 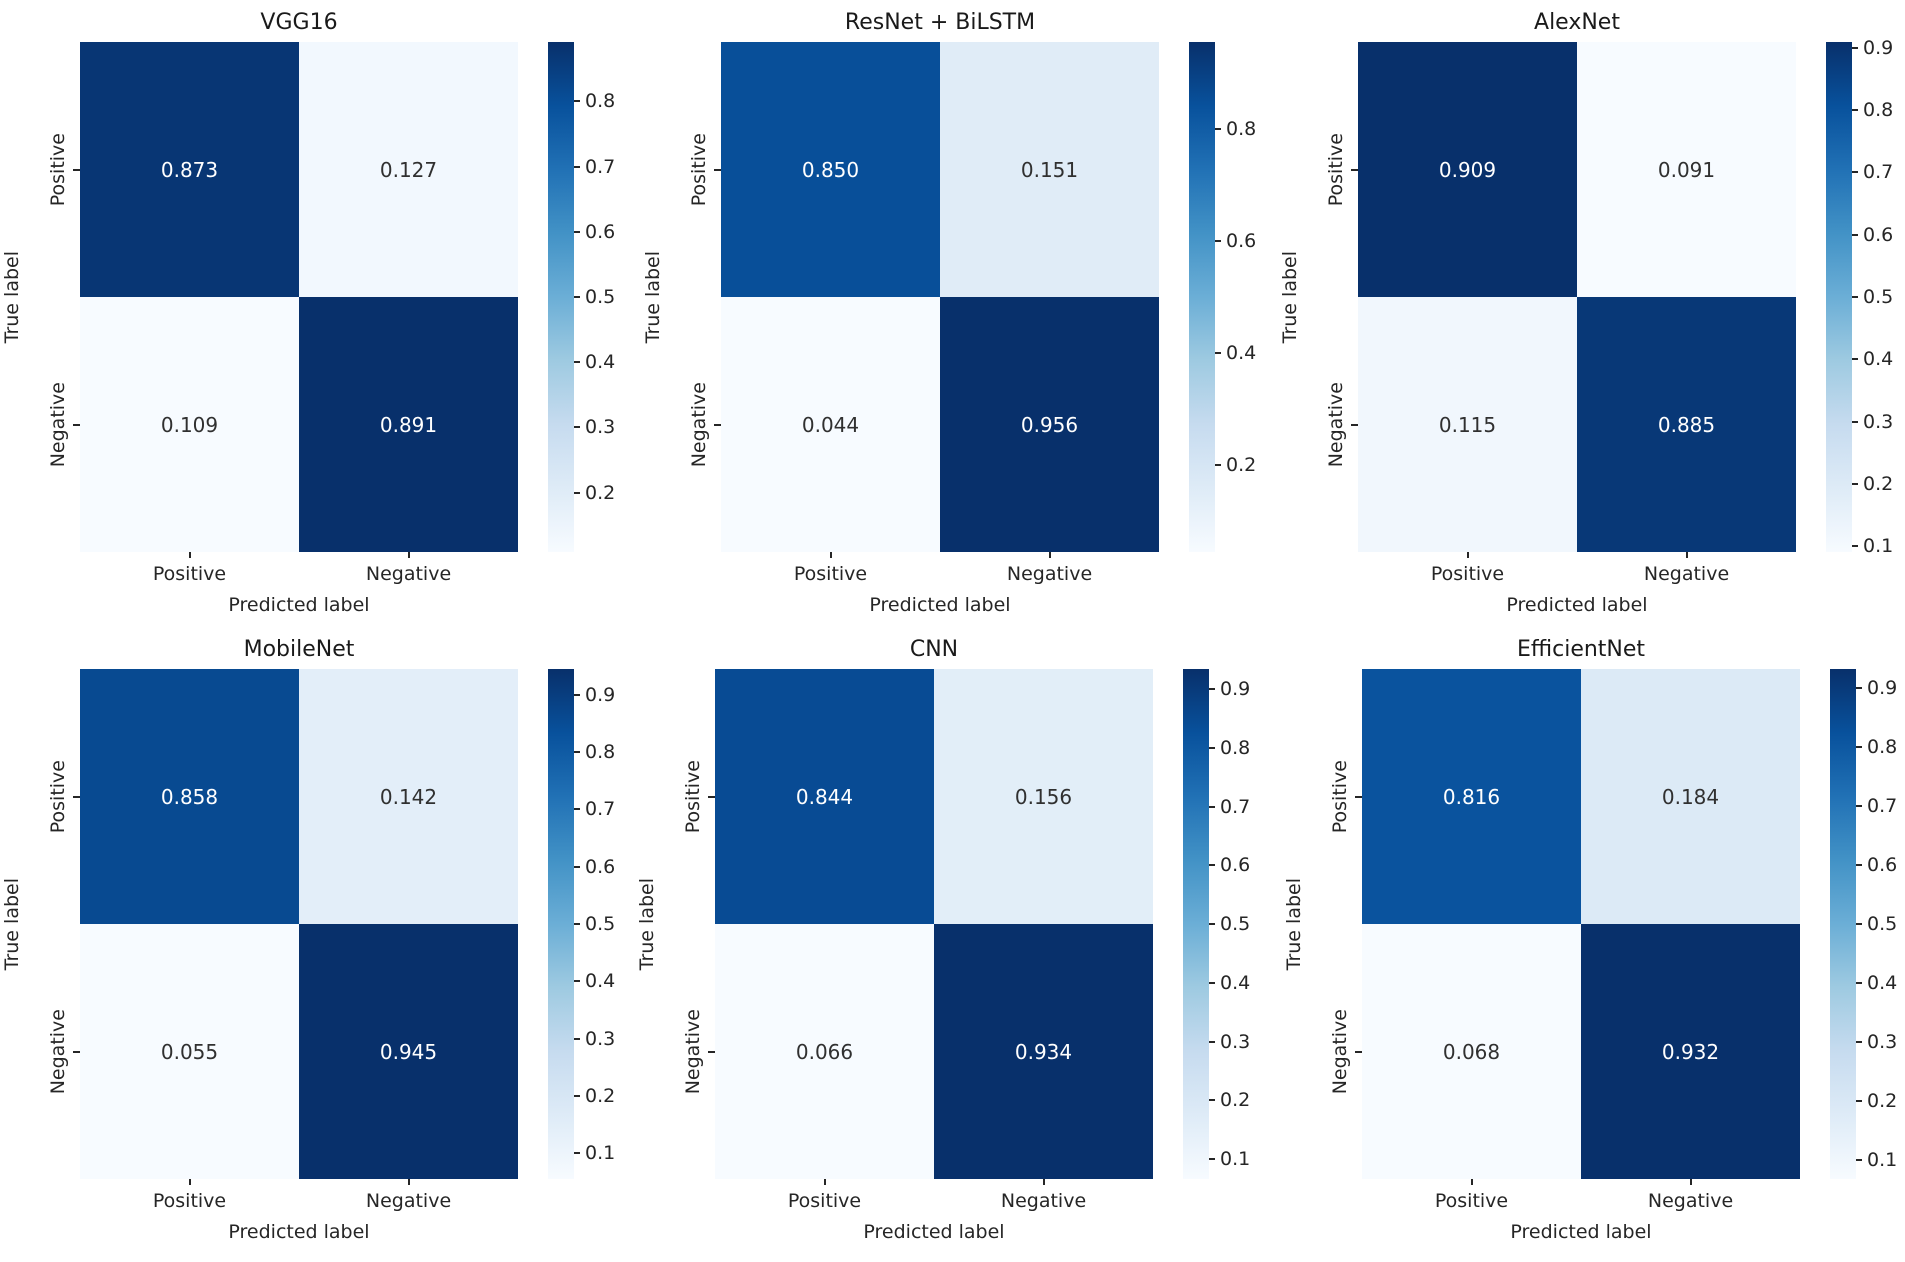 I want to click on colorbar-tick-label: 0.4, so click(x=1241, y=352).